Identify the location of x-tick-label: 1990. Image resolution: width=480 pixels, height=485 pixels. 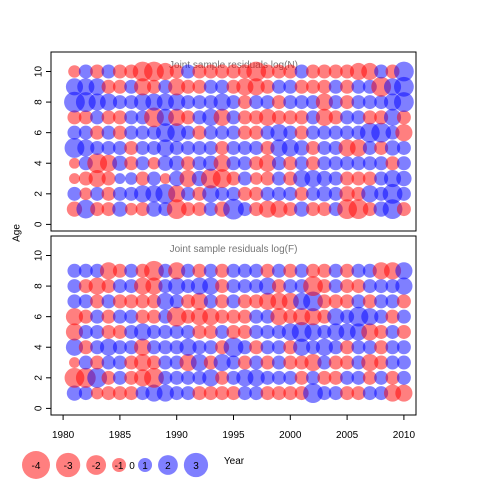
(177, 435).